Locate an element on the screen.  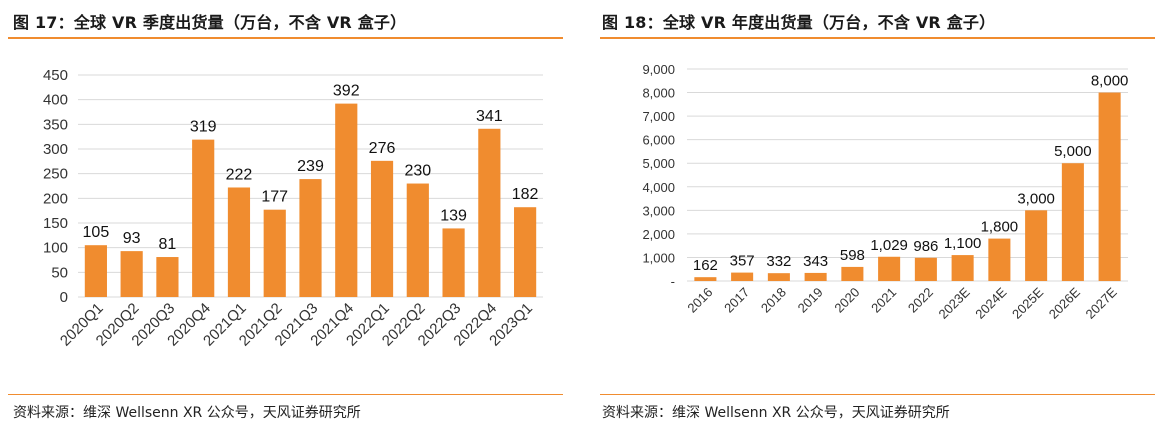
y-tick-label: 350 is located at coordinates (55, 124).